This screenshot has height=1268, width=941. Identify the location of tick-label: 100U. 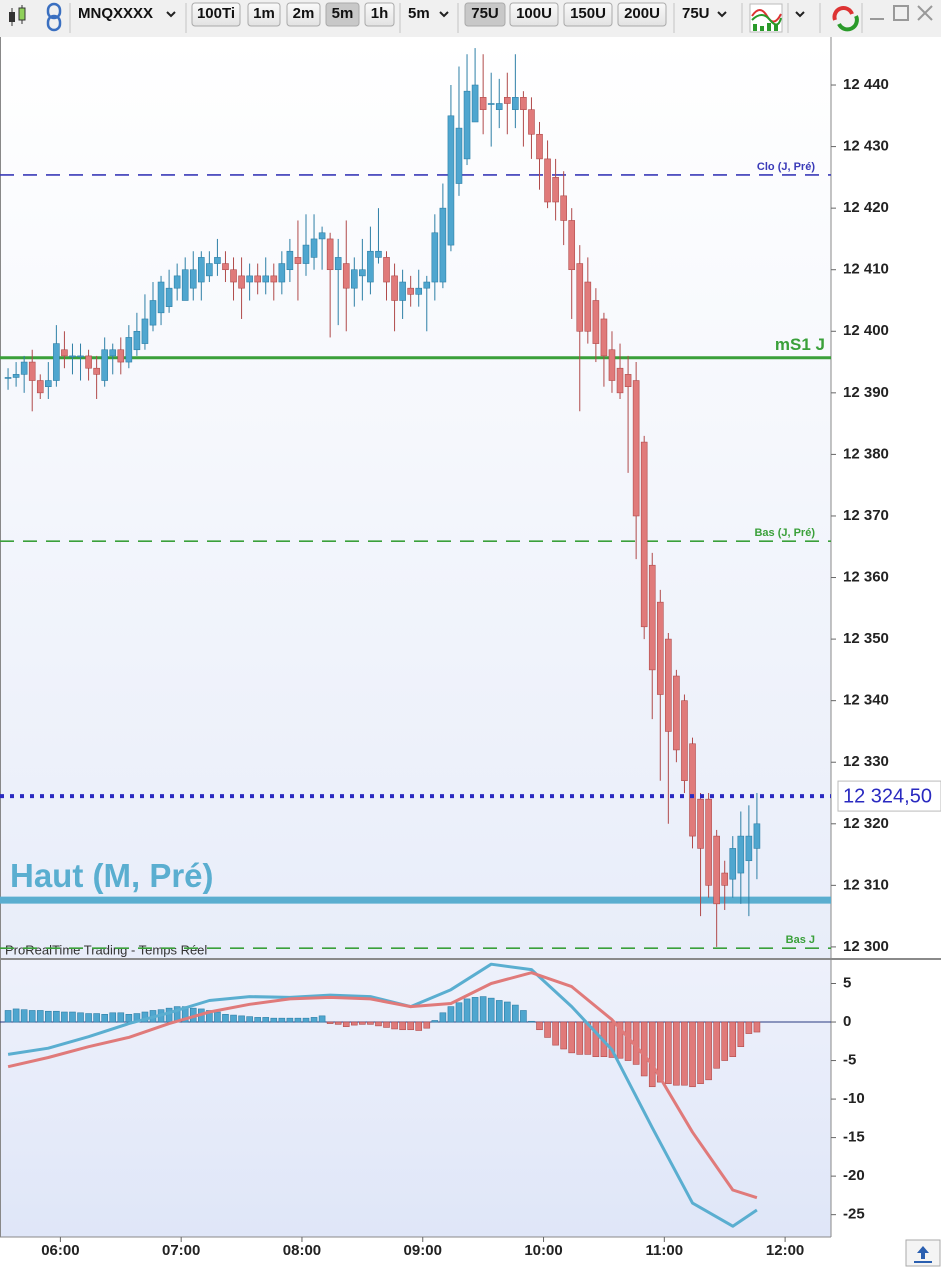
(534, 13).